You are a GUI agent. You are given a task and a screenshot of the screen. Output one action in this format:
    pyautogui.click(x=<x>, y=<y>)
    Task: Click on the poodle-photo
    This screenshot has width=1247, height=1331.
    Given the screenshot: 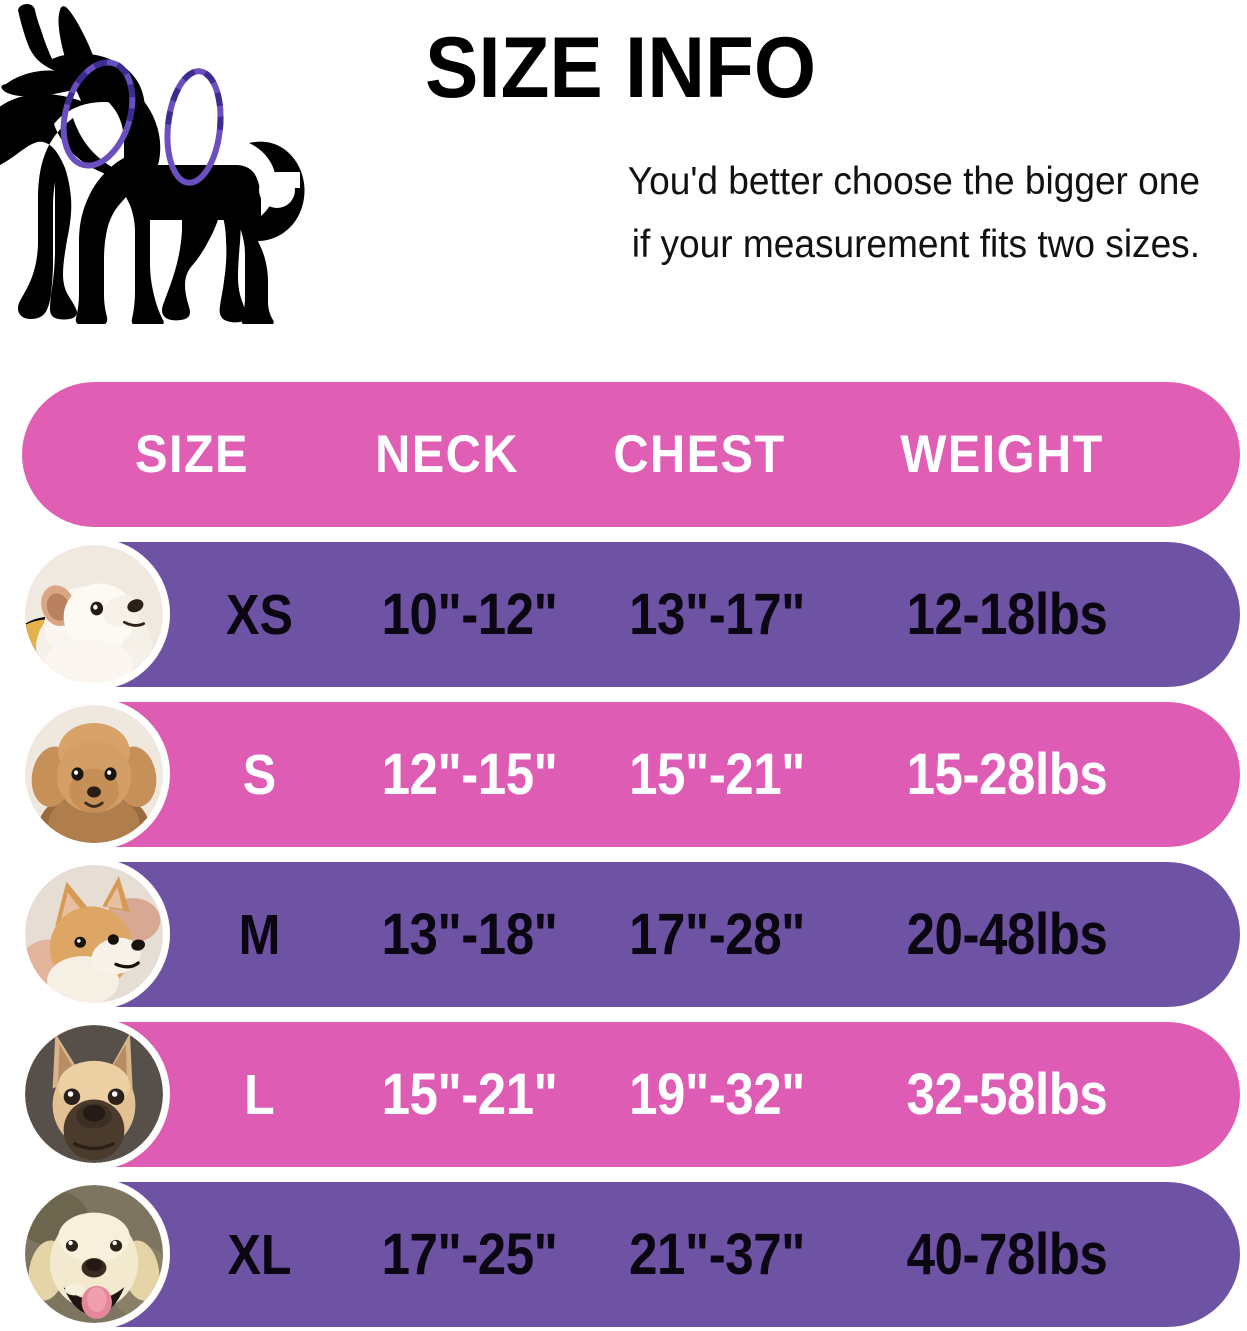 What is the action you would take?
    pyautogui.click(x=94, y=774)
    